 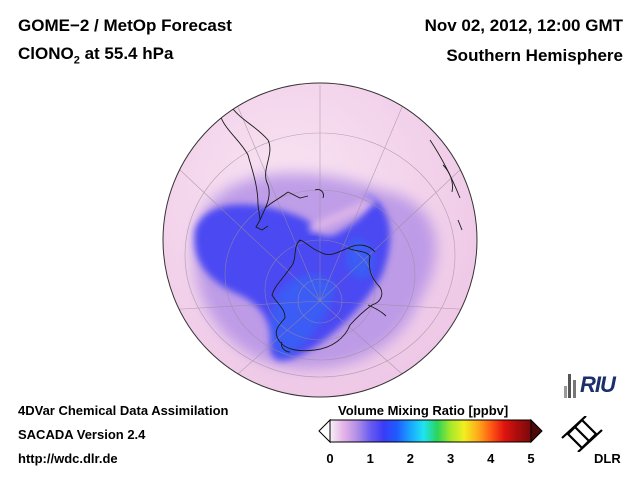 What do you see at coordinates (570, 386) in the screenshot?
I see `riu-logo-mark` at bounding box center [570, 386].